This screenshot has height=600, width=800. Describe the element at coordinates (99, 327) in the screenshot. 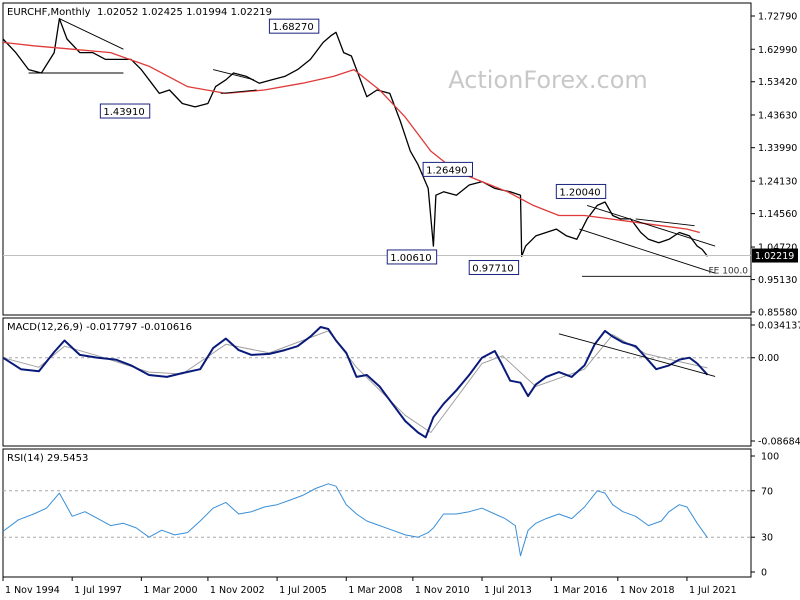

I see `macd-title: MACD(12,26,9) -0.017797 -0.010616` at that location.